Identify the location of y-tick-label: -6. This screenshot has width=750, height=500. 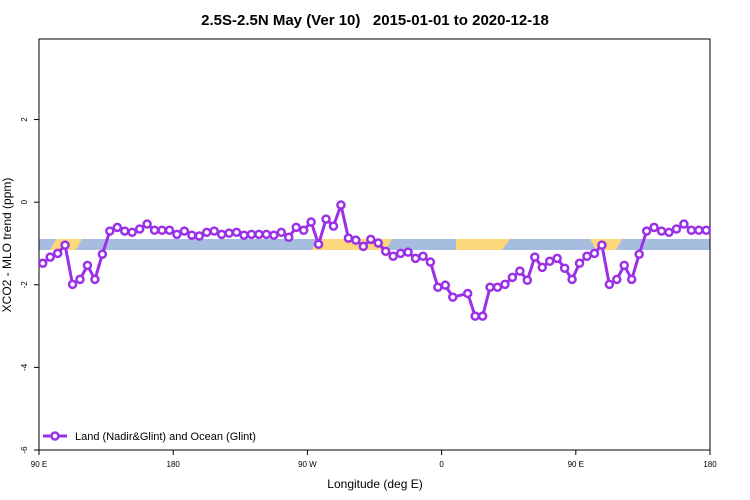
(24, 450).